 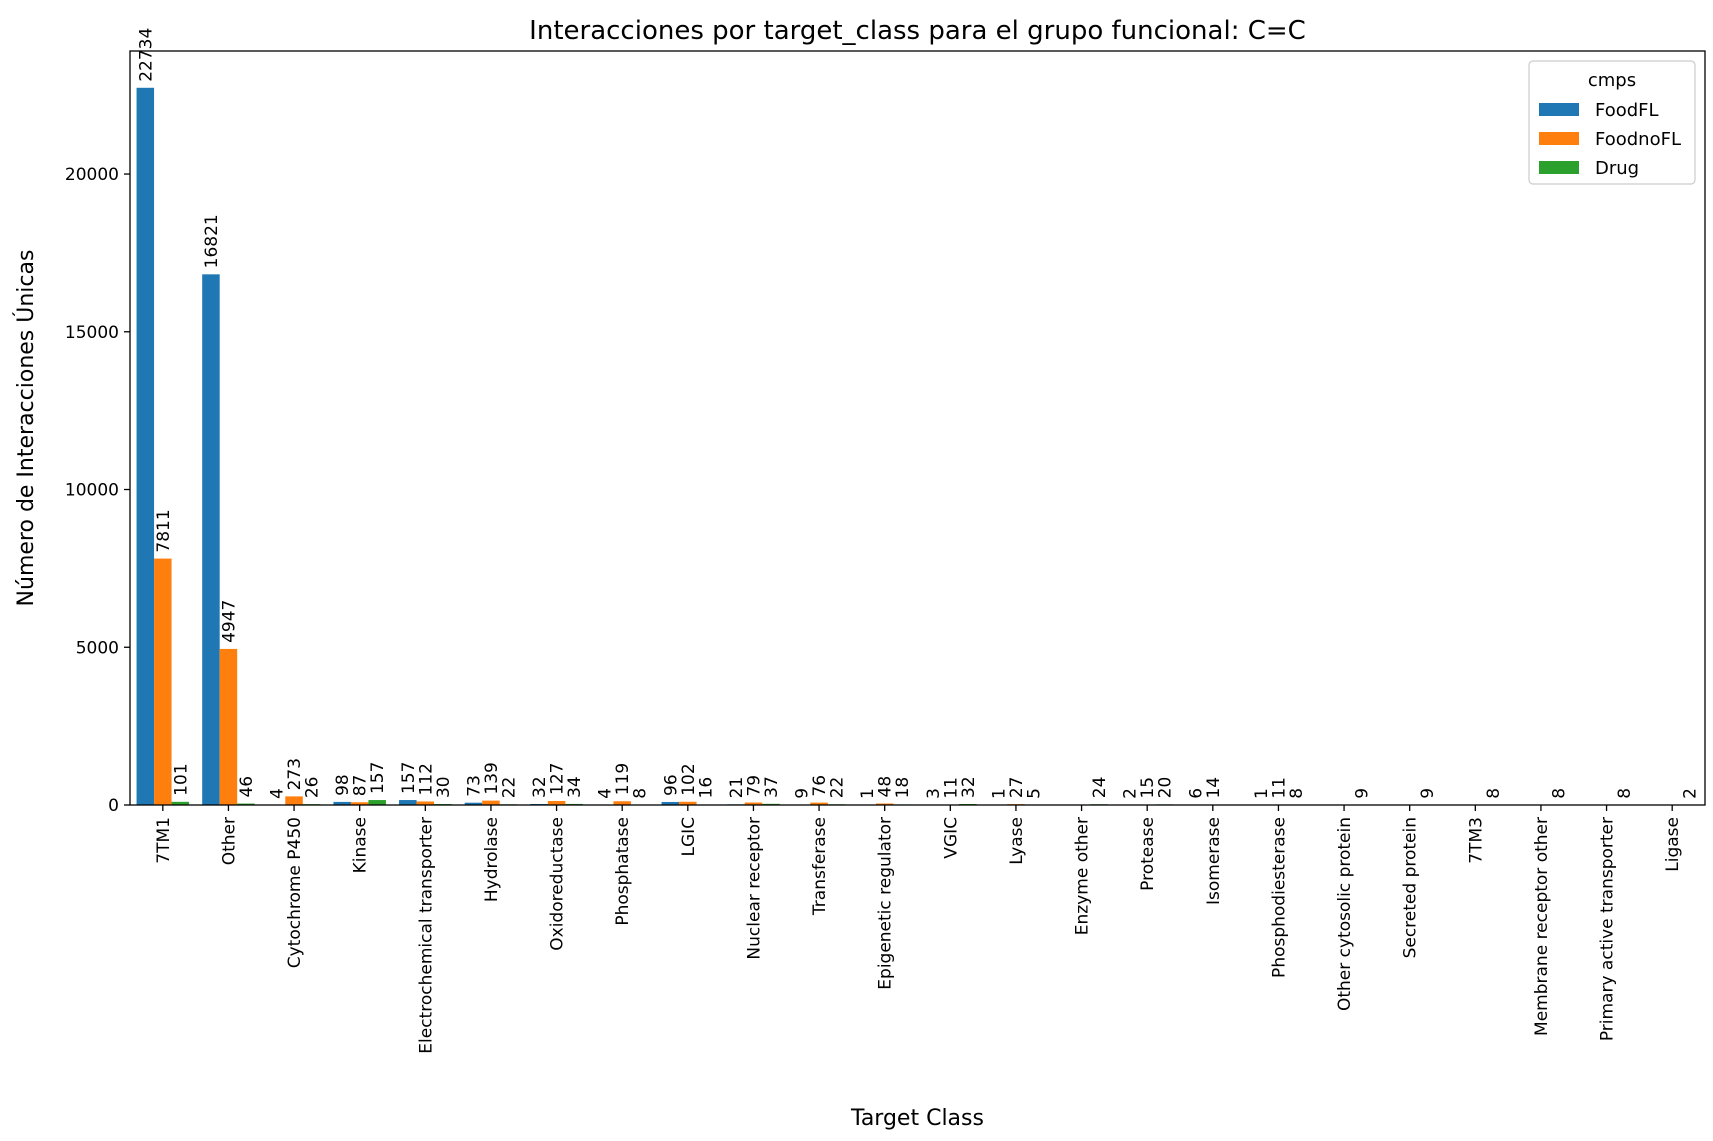 I want to click on bar-label-drug-7tm1: 101, so click(x=181, y=779).